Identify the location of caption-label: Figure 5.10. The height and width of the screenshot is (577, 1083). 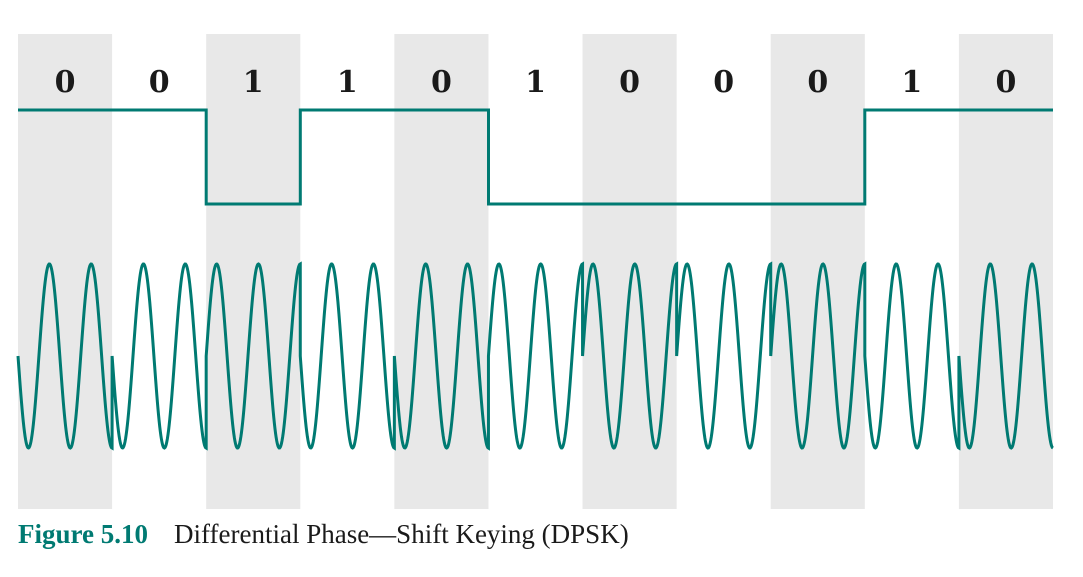
(83, 534).